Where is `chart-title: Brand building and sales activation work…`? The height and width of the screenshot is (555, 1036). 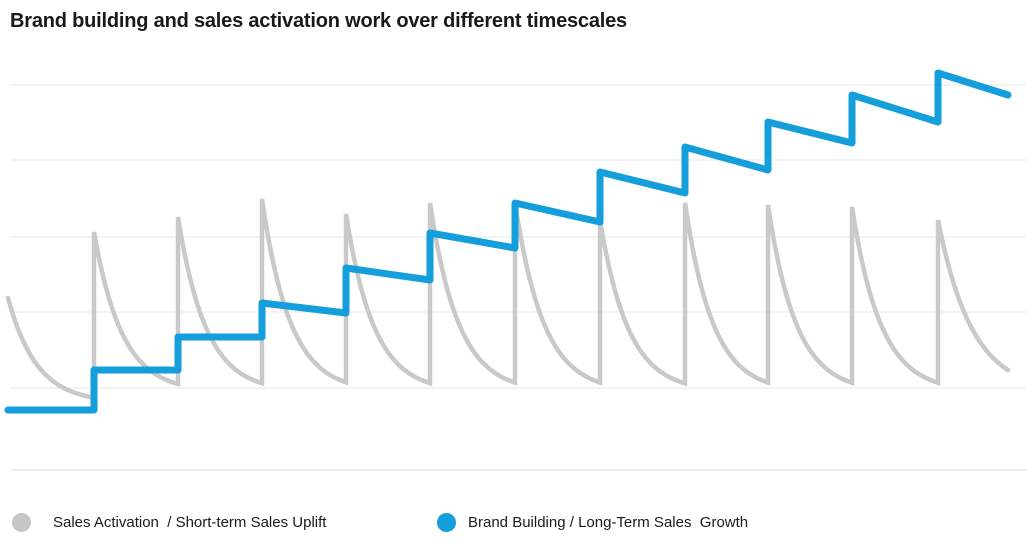 chart-title: Brand building and sales activation work… is located at coordinates (318, 21).